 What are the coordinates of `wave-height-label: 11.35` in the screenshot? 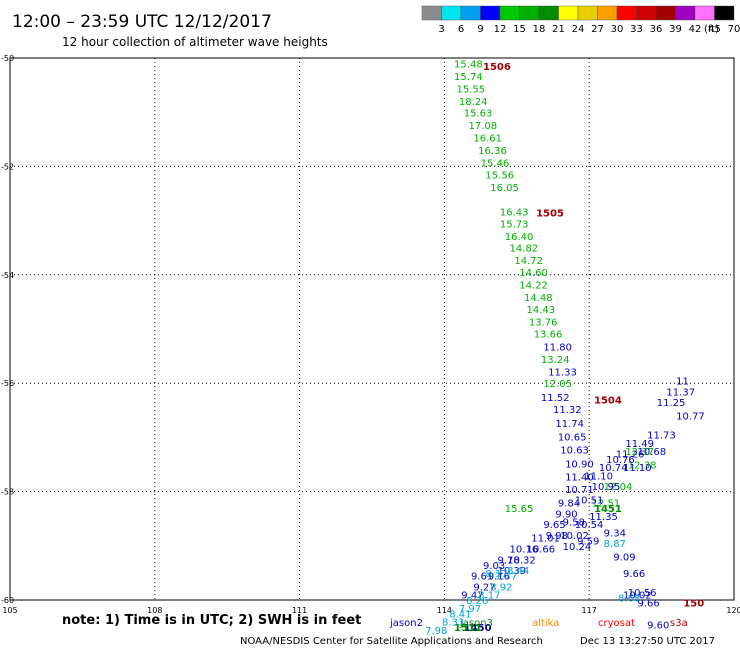 It's located at (603, 517).